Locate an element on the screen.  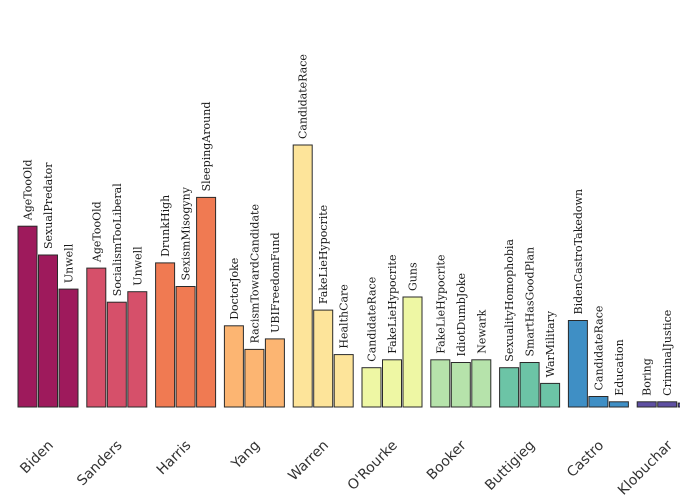
bar-label-4-0: CandidateRace is located at coordinates (303, 96).